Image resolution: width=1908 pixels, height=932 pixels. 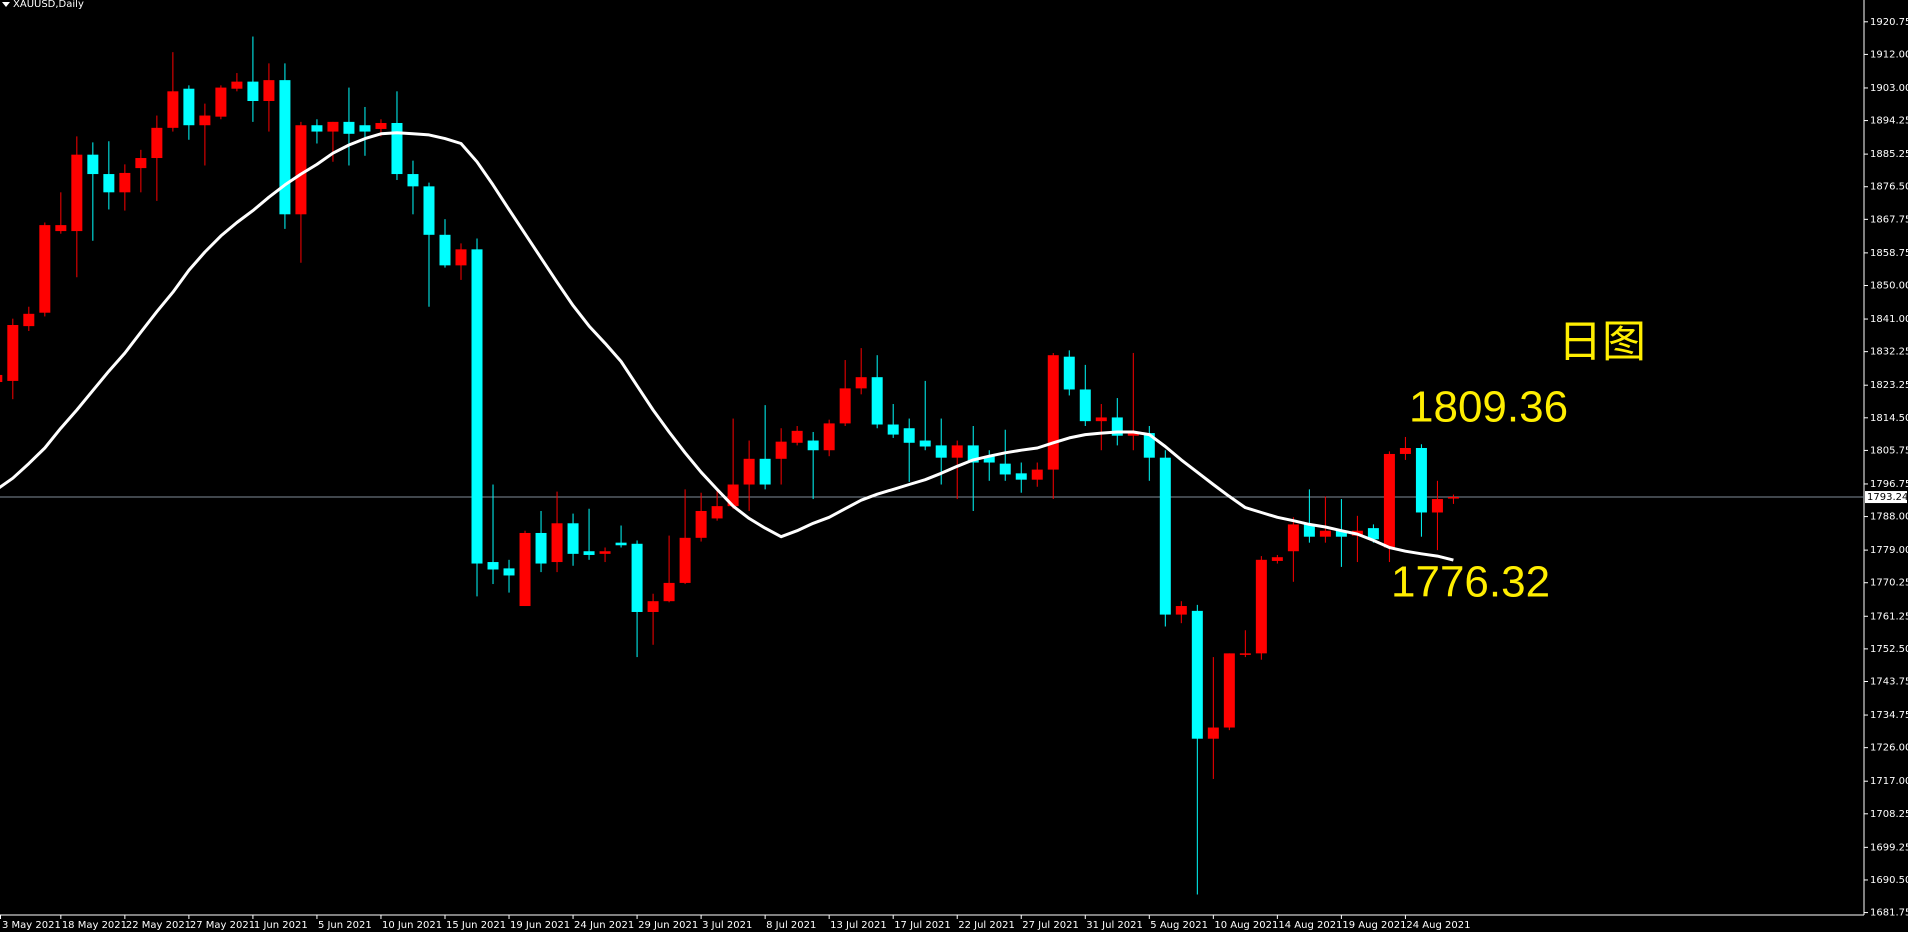 I want to click on x-tick-label: 14 Aug 2021, so click(x=1310, y=925).